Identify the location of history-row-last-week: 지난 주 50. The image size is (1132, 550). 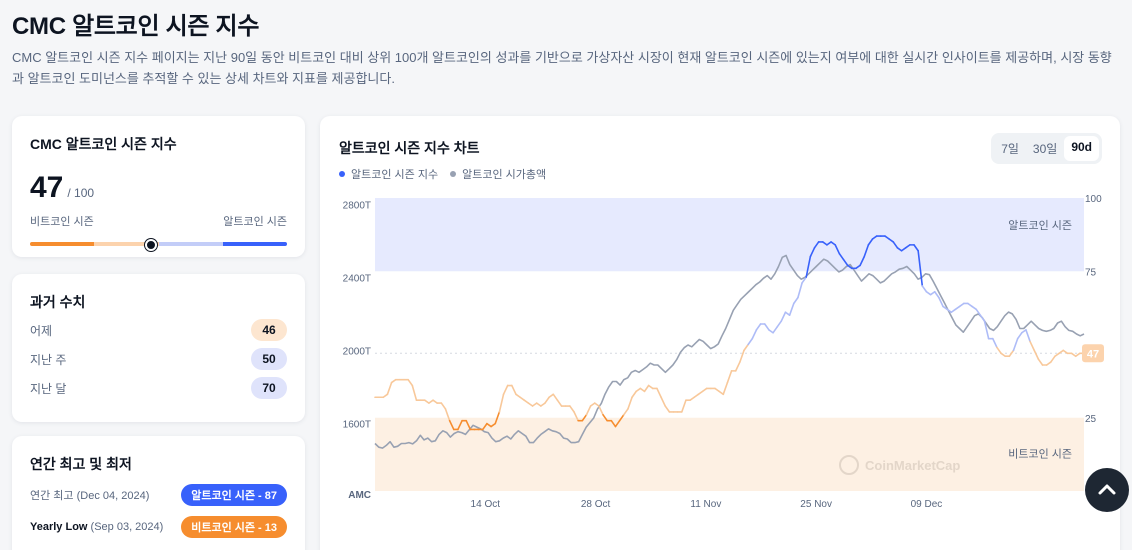
(158, 359).